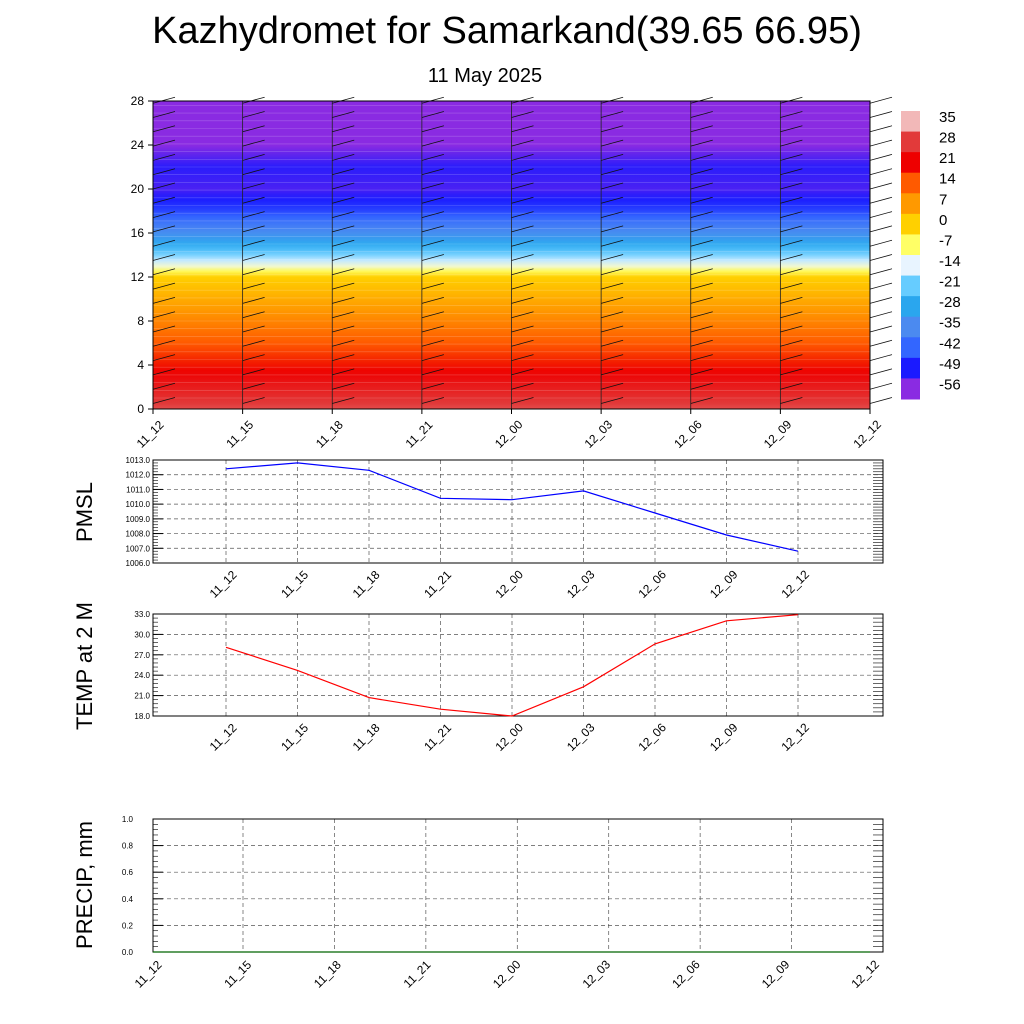 This screenshot has width=1024, height=1024. Describe the element at coordinates (294, 737) in the screenshot. I see `x-tick-label: 11_15` at that location.